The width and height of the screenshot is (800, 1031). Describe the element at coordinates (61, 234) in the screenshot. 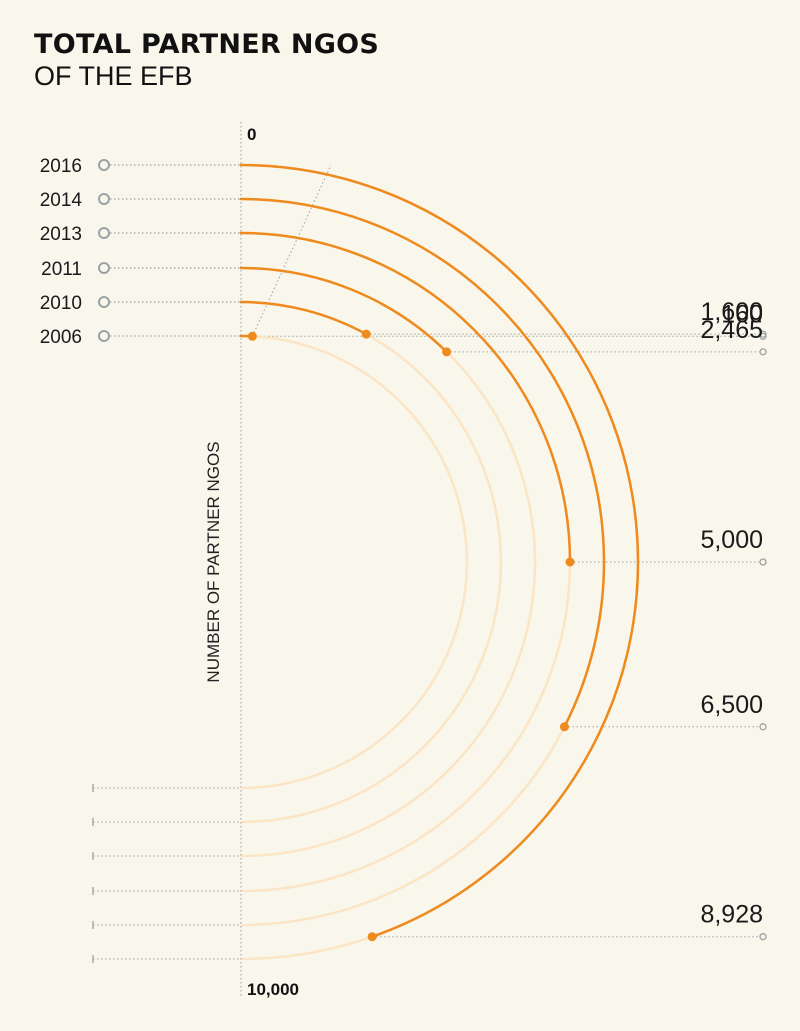

I see `year-label: 2013` at that location.